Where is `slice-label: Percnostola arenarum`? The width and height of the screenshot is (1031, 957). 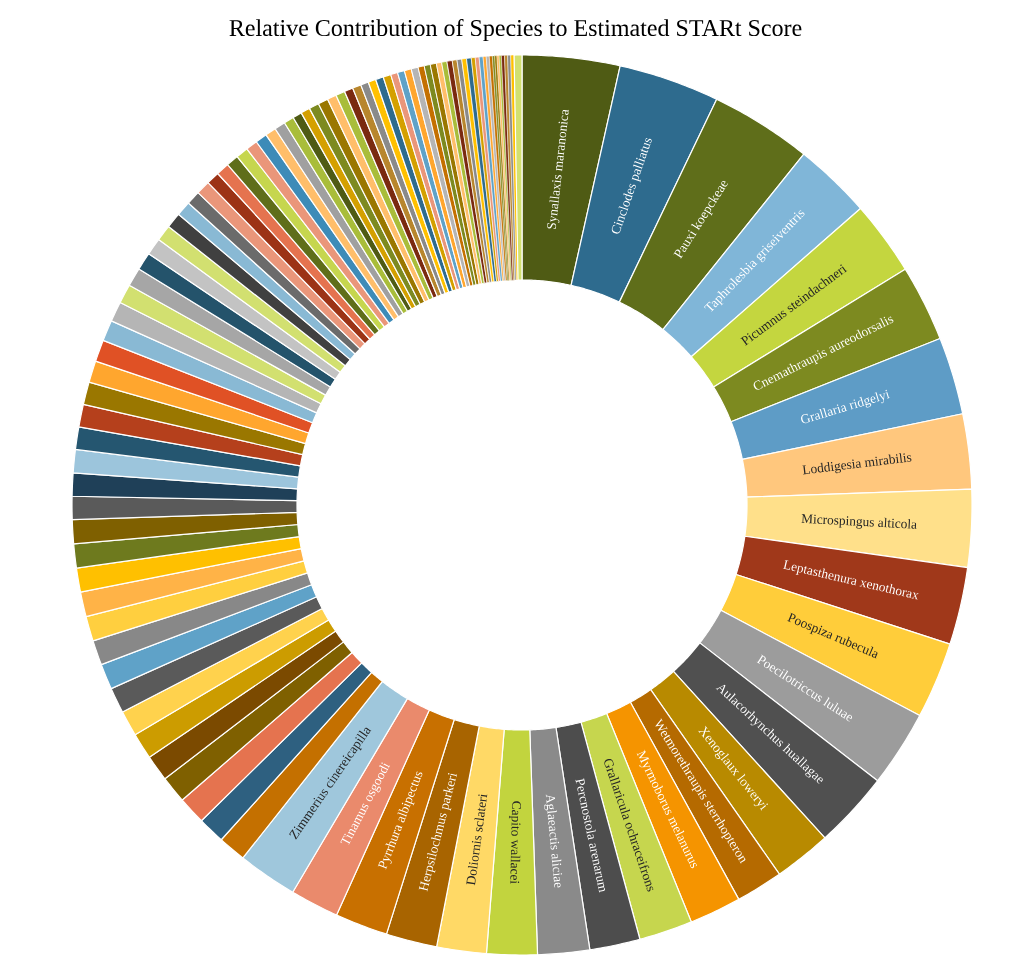
slice-label: Percnostola arenarum is located at coordinates (590, 835).